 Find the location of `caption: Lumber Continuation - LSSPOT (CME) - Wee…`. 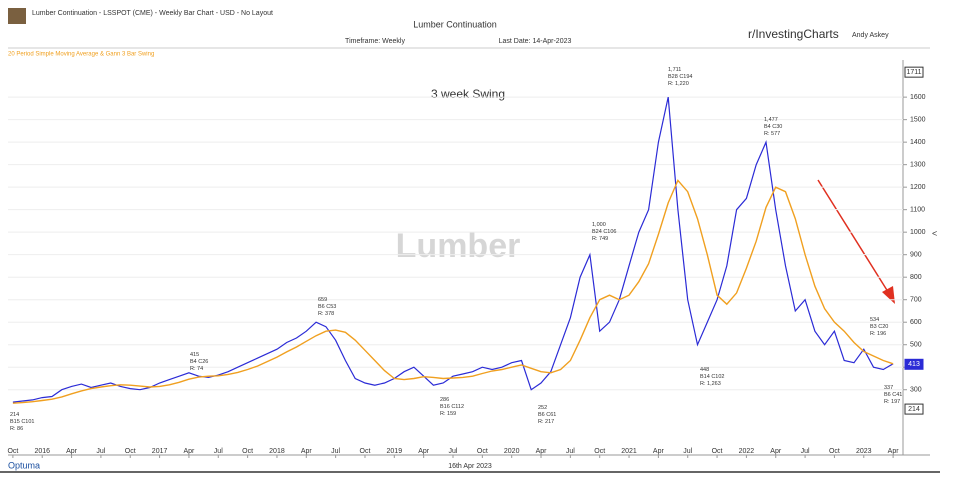

caption: Lumber Continuation - LSSPOT (CME) - Wee… is located at coordinates (152, 13).